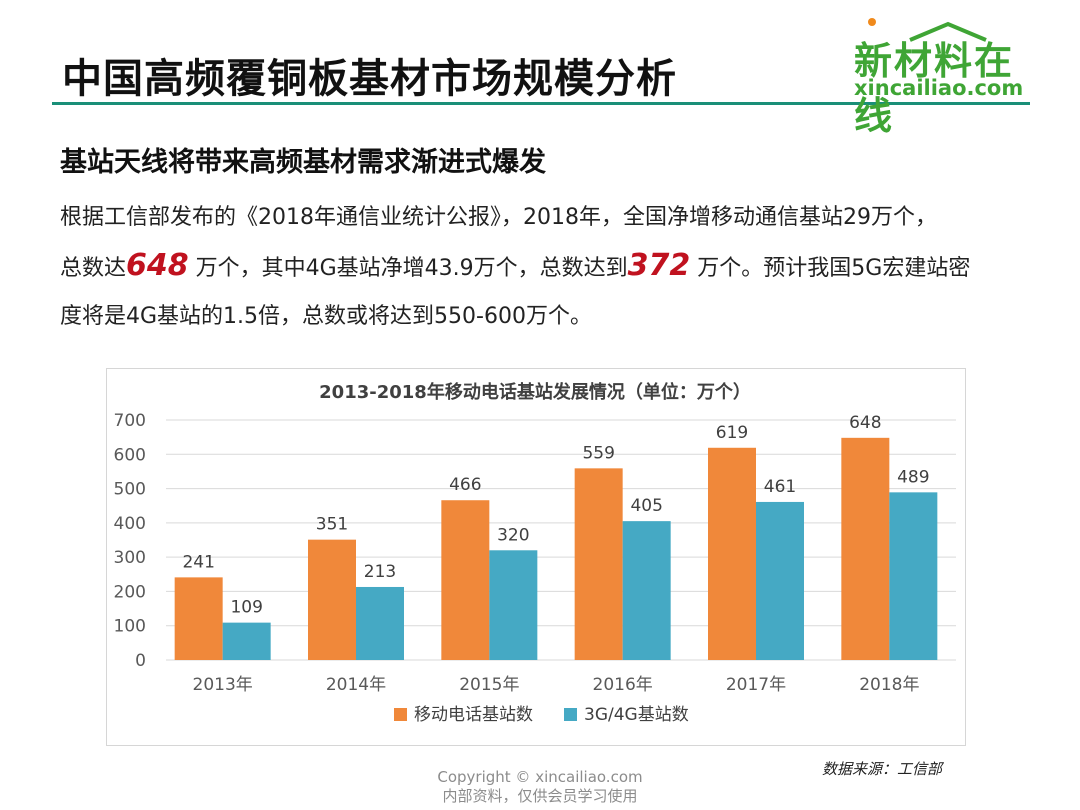 The width and height of the screenshot is (1080, 810). I want to click on data-label: 241, so click(198, 562).